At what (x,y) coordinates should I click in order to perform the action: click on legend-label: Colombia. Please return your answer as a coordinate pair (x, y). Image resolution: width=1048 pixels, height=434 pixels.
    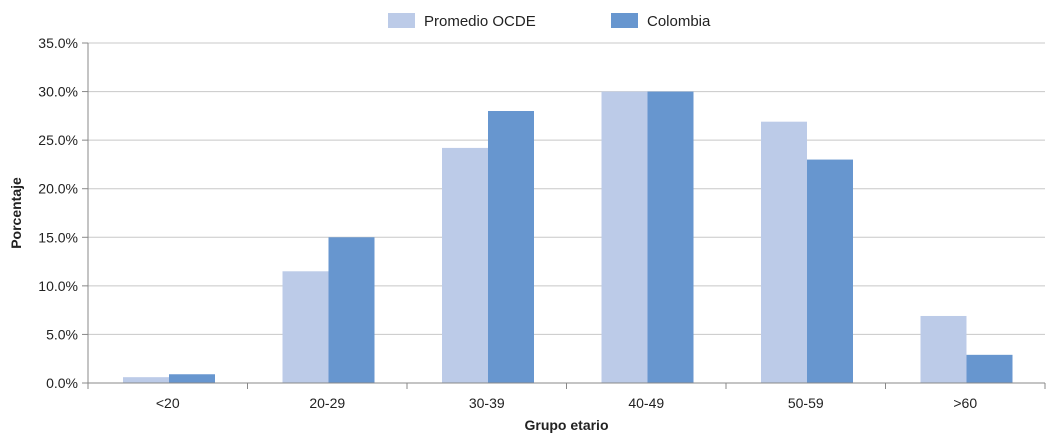
    Looking at the image, I should click on (679, 21).